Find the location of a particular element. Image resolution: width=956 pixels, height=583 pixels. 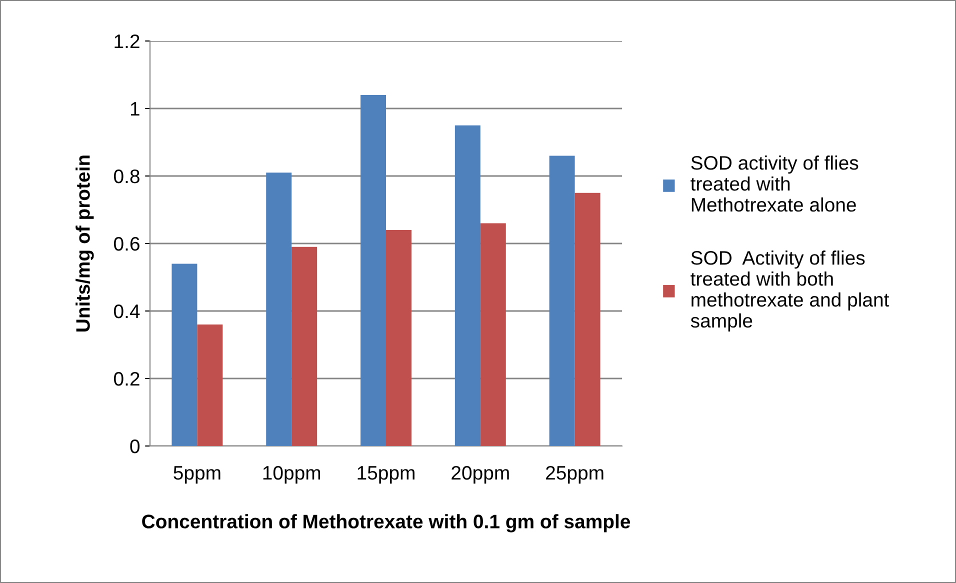

x-tick-label: 25ppm is located at coordinates (575, 475).